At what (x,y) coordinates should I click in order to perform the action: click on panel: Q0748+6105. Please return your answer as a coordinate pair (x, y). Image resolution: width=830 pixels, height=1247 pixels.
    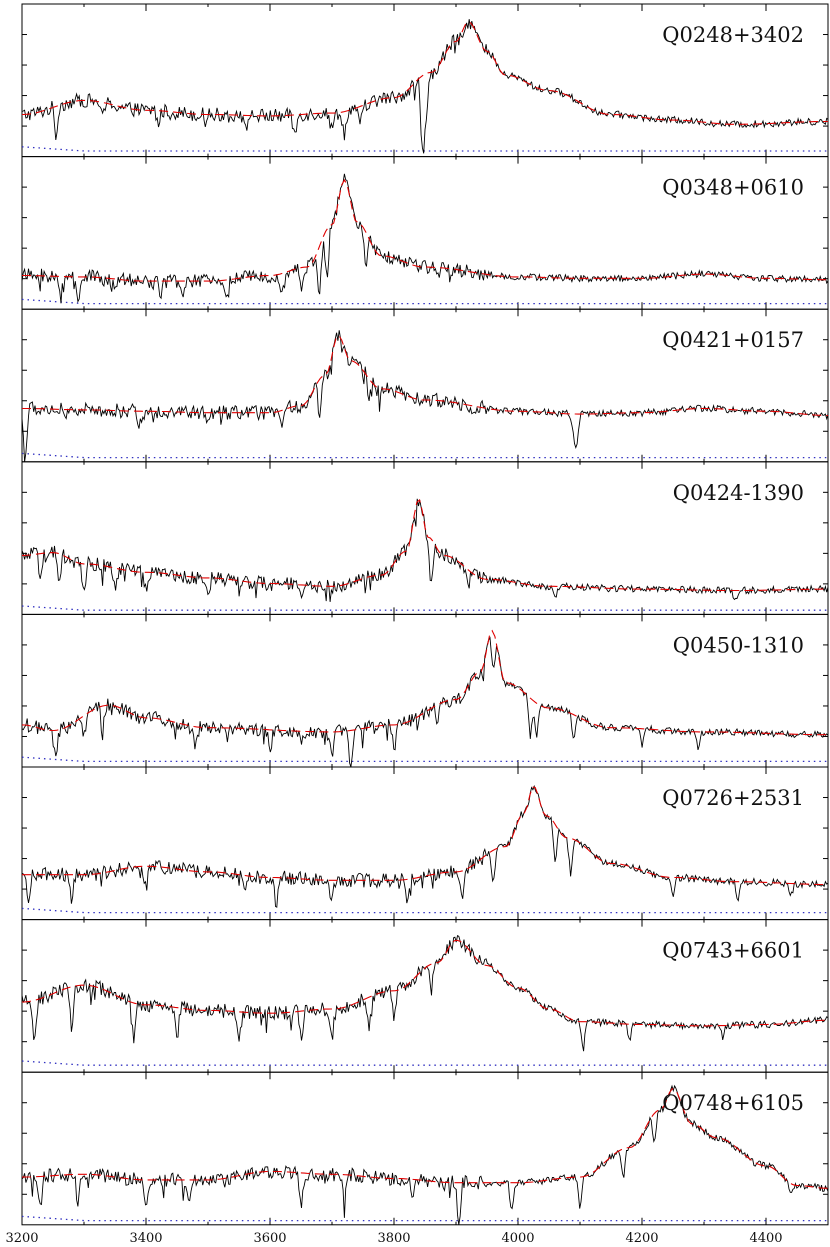
    Looking at the image, I should click on (425, 1148).